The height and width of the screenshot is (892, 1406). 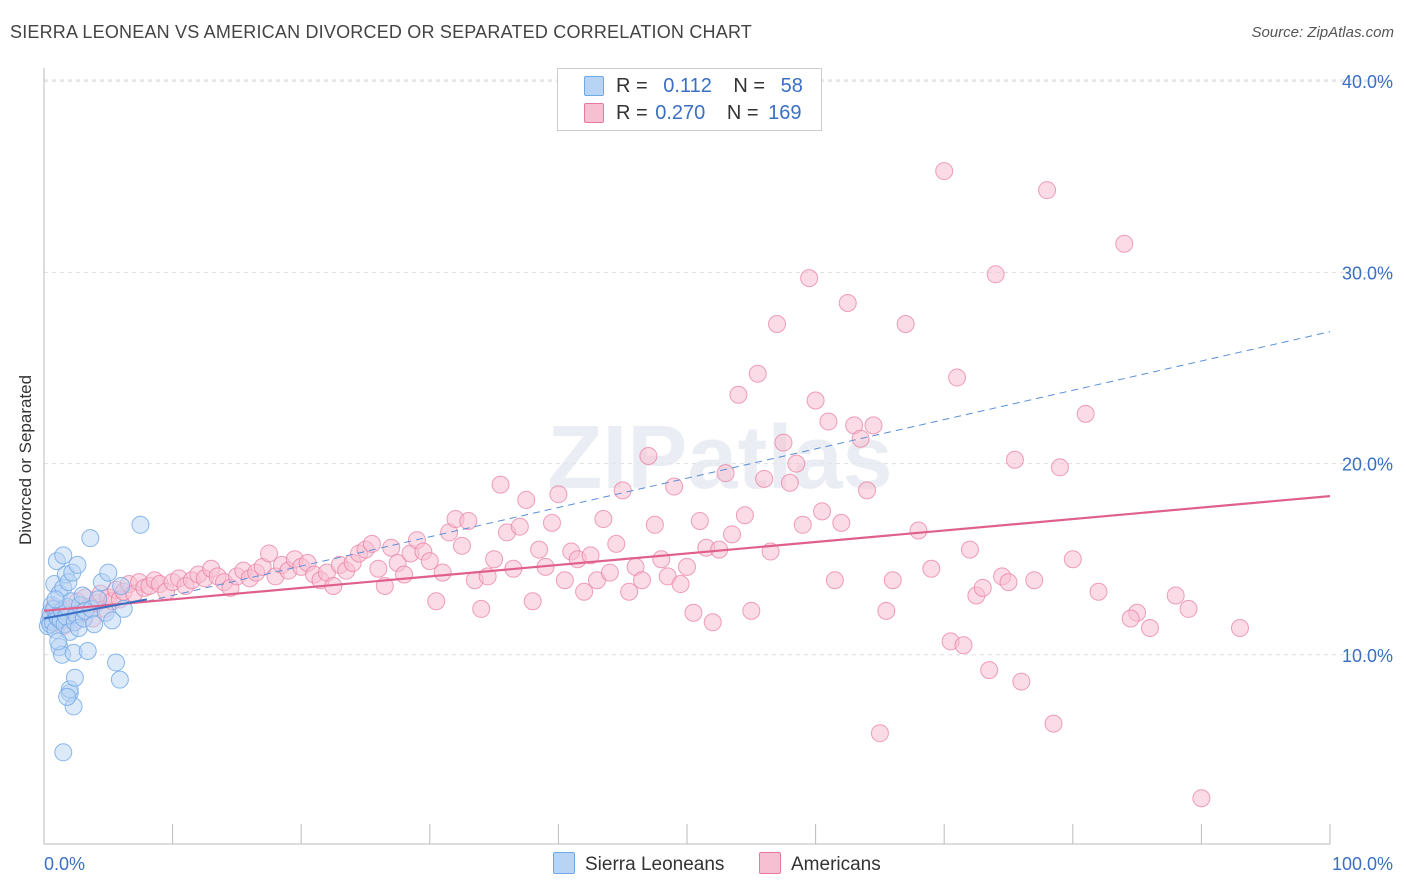 I want to click on legend-r-value: 0.270, so click(x=680, y=113).